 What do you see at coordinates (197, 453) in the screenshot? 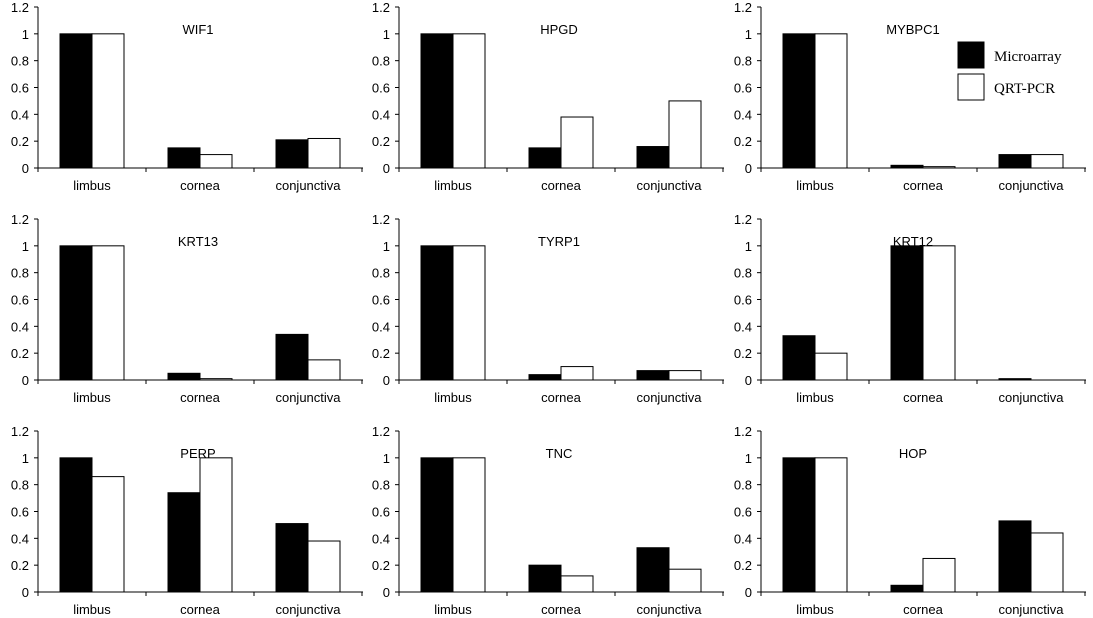
I see `panel-title: PERP` at bounding box center [197, 453].